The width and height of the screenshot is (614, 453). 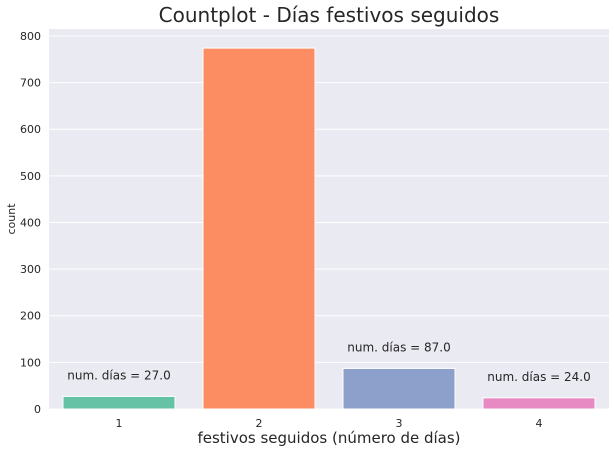 I want to click on x-axis-ticks: 1 2 3 4, so click(x=329, y=423).